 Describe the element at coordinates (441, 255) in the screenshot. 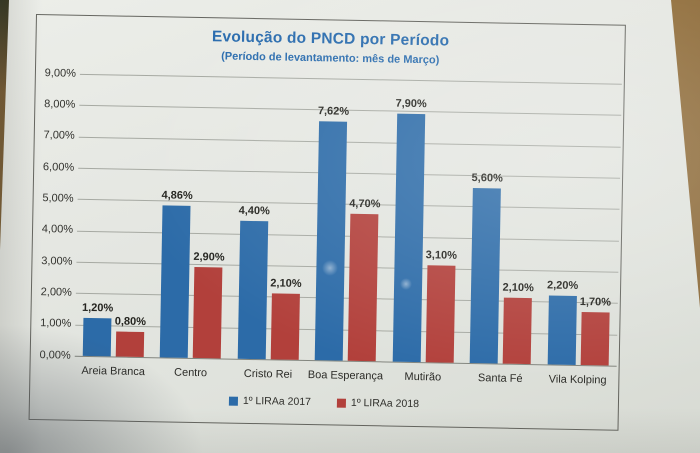

I see `bar-value-label: 3,10%` at that location.